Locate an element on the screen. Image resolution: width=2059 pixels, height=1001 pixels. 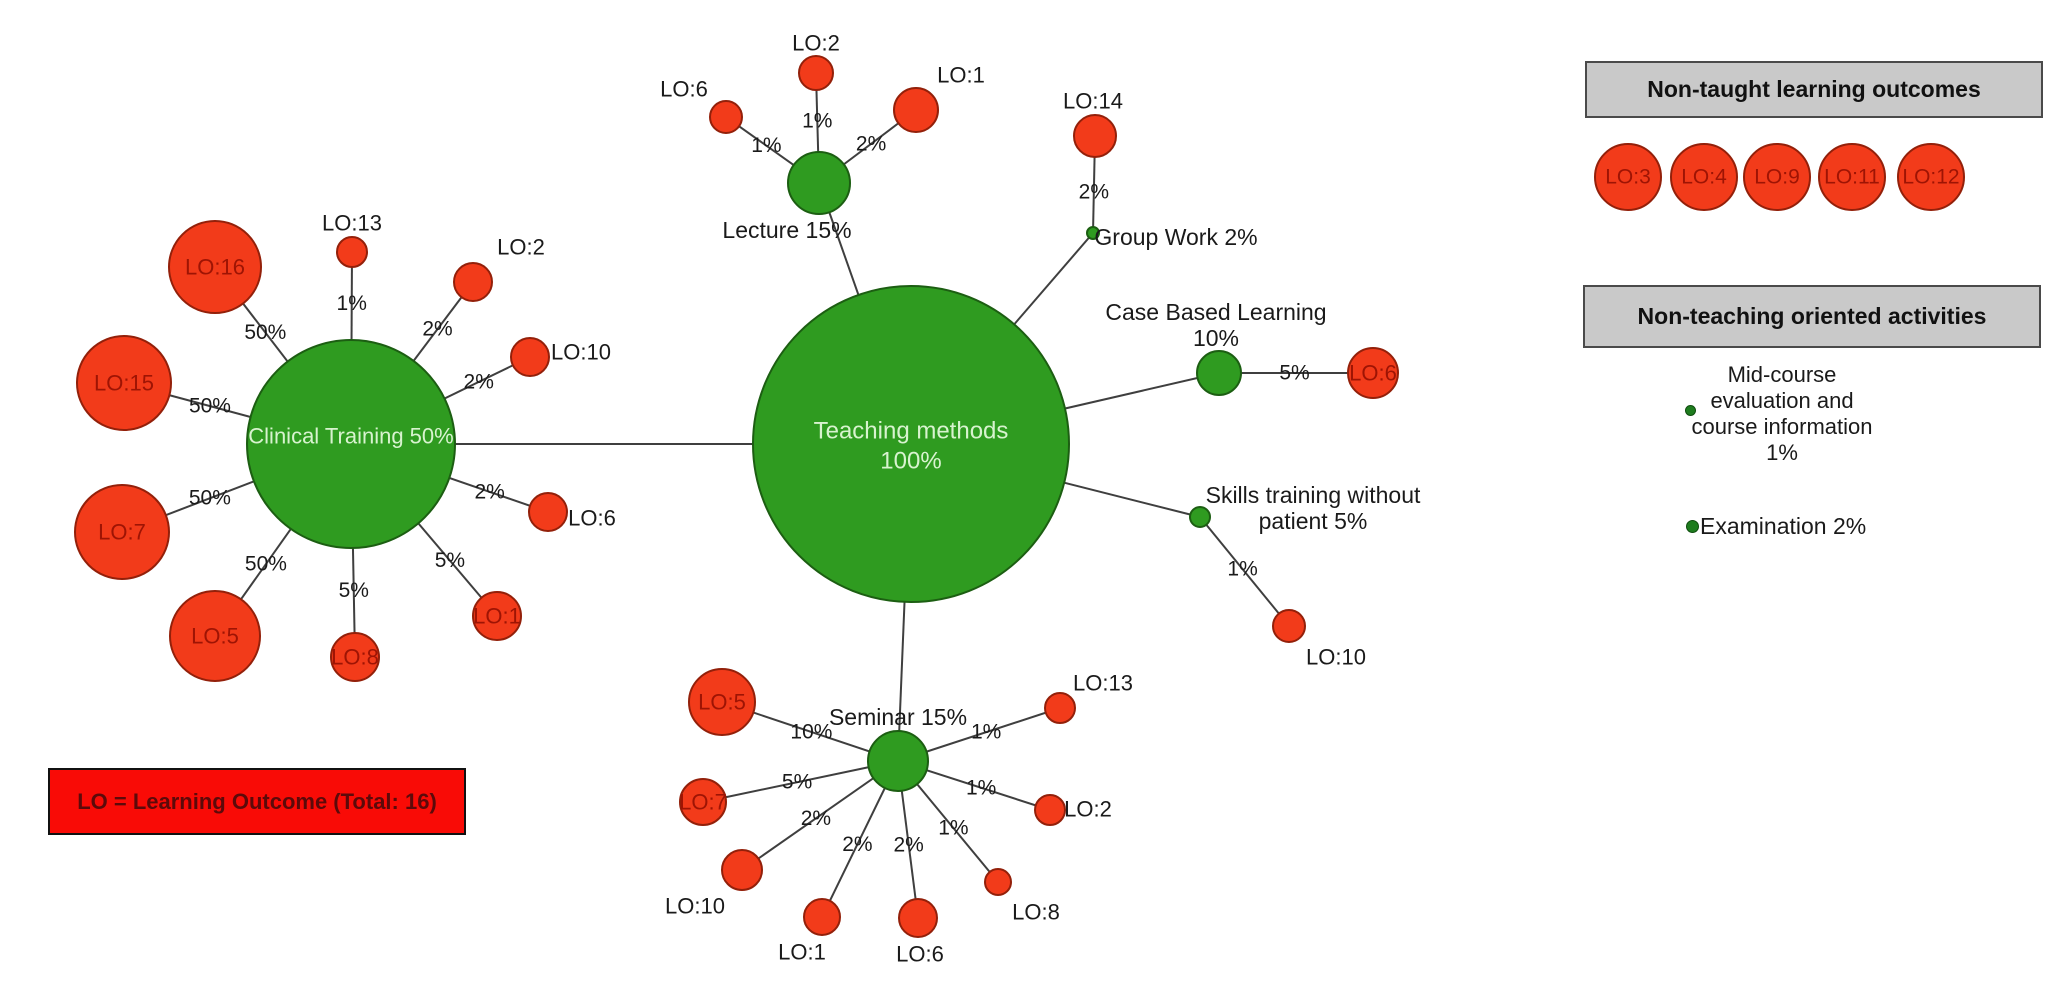
label-c-lo10: LO:10 is located at coordinates (581, 352).